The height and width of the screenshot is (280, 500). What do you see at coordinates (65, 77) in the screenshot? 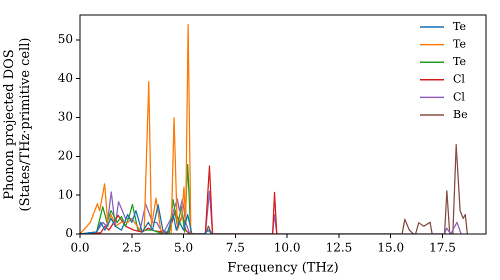
I see `y-tick-label: 40` at bounding box center [65, 77].